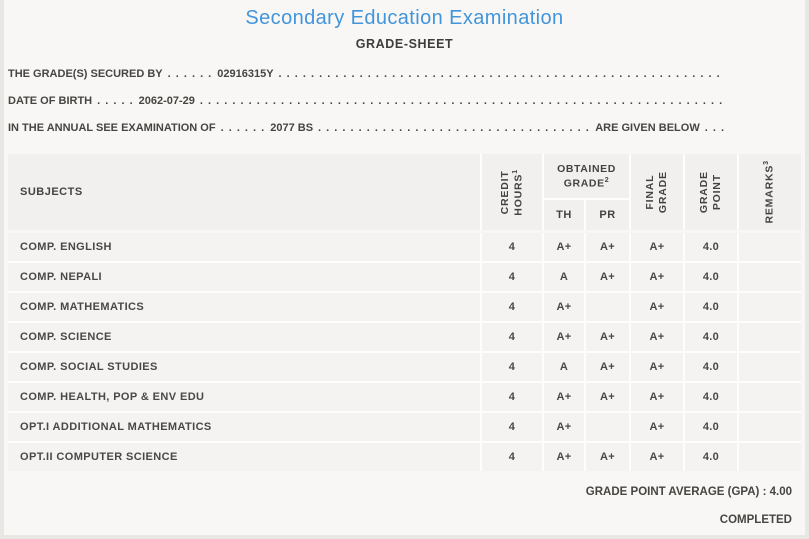  What do you see at coordinates (50, 100) in the screenshot?
I see `info-label: DATE OF BIRTH` at bounding box center [50, 100].